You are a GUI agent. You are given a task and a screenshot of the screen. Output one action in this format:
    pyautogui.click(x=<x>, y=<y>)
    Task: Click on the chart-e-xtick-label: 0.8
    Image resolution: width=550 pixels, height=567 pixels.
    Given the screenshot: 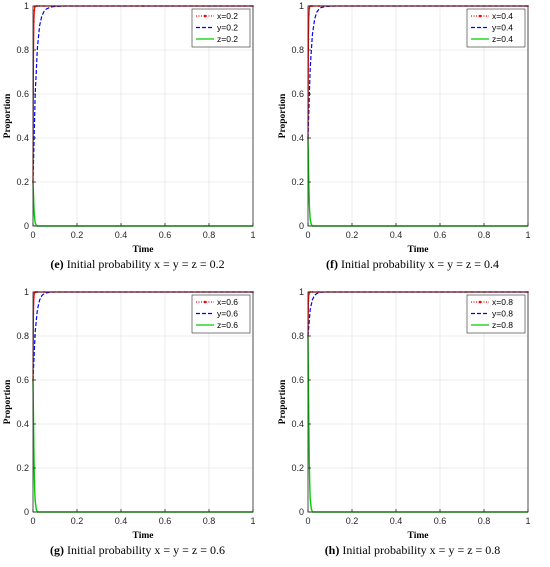 What is the action you would take?
    pyautogui.click(x=209, y=235)
    